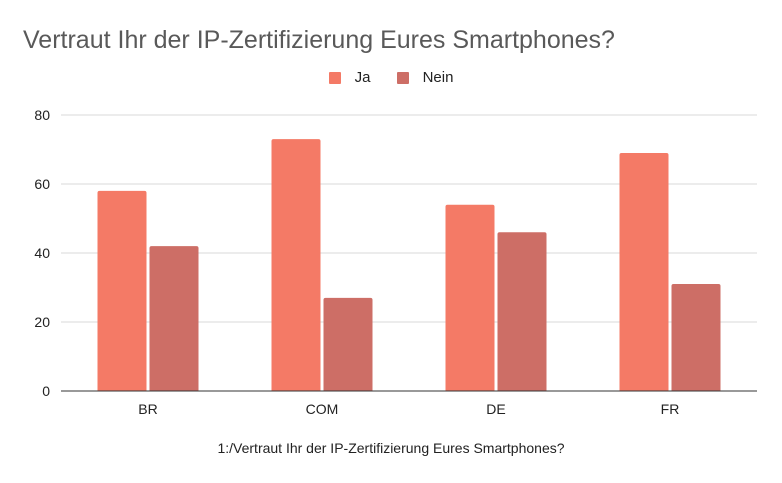 The height and width of the screenshot is (483, 782). What do you see at coordinates (348, 344) in the screenshot?
I see `bar-nein-com` at bounding box center [348, 344].